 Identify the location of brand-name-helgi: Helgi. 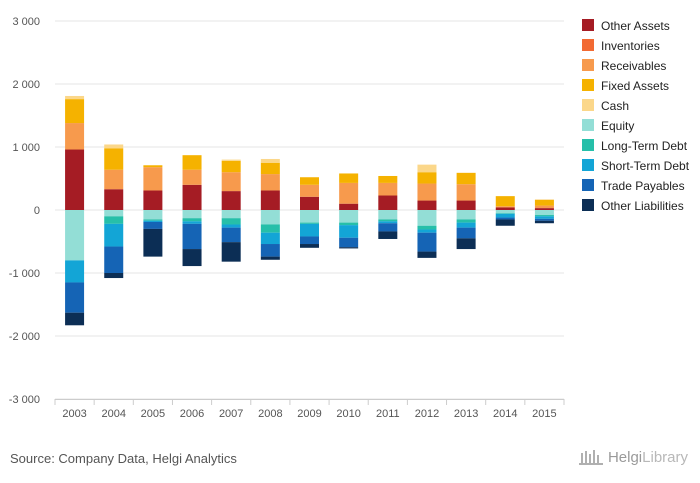
(625, 457).